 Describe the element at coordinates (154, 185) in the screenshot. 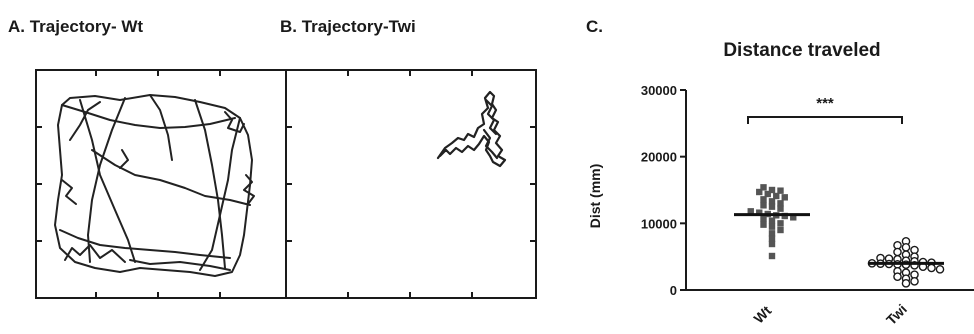

I see `trajectory-wt-path` at that location.